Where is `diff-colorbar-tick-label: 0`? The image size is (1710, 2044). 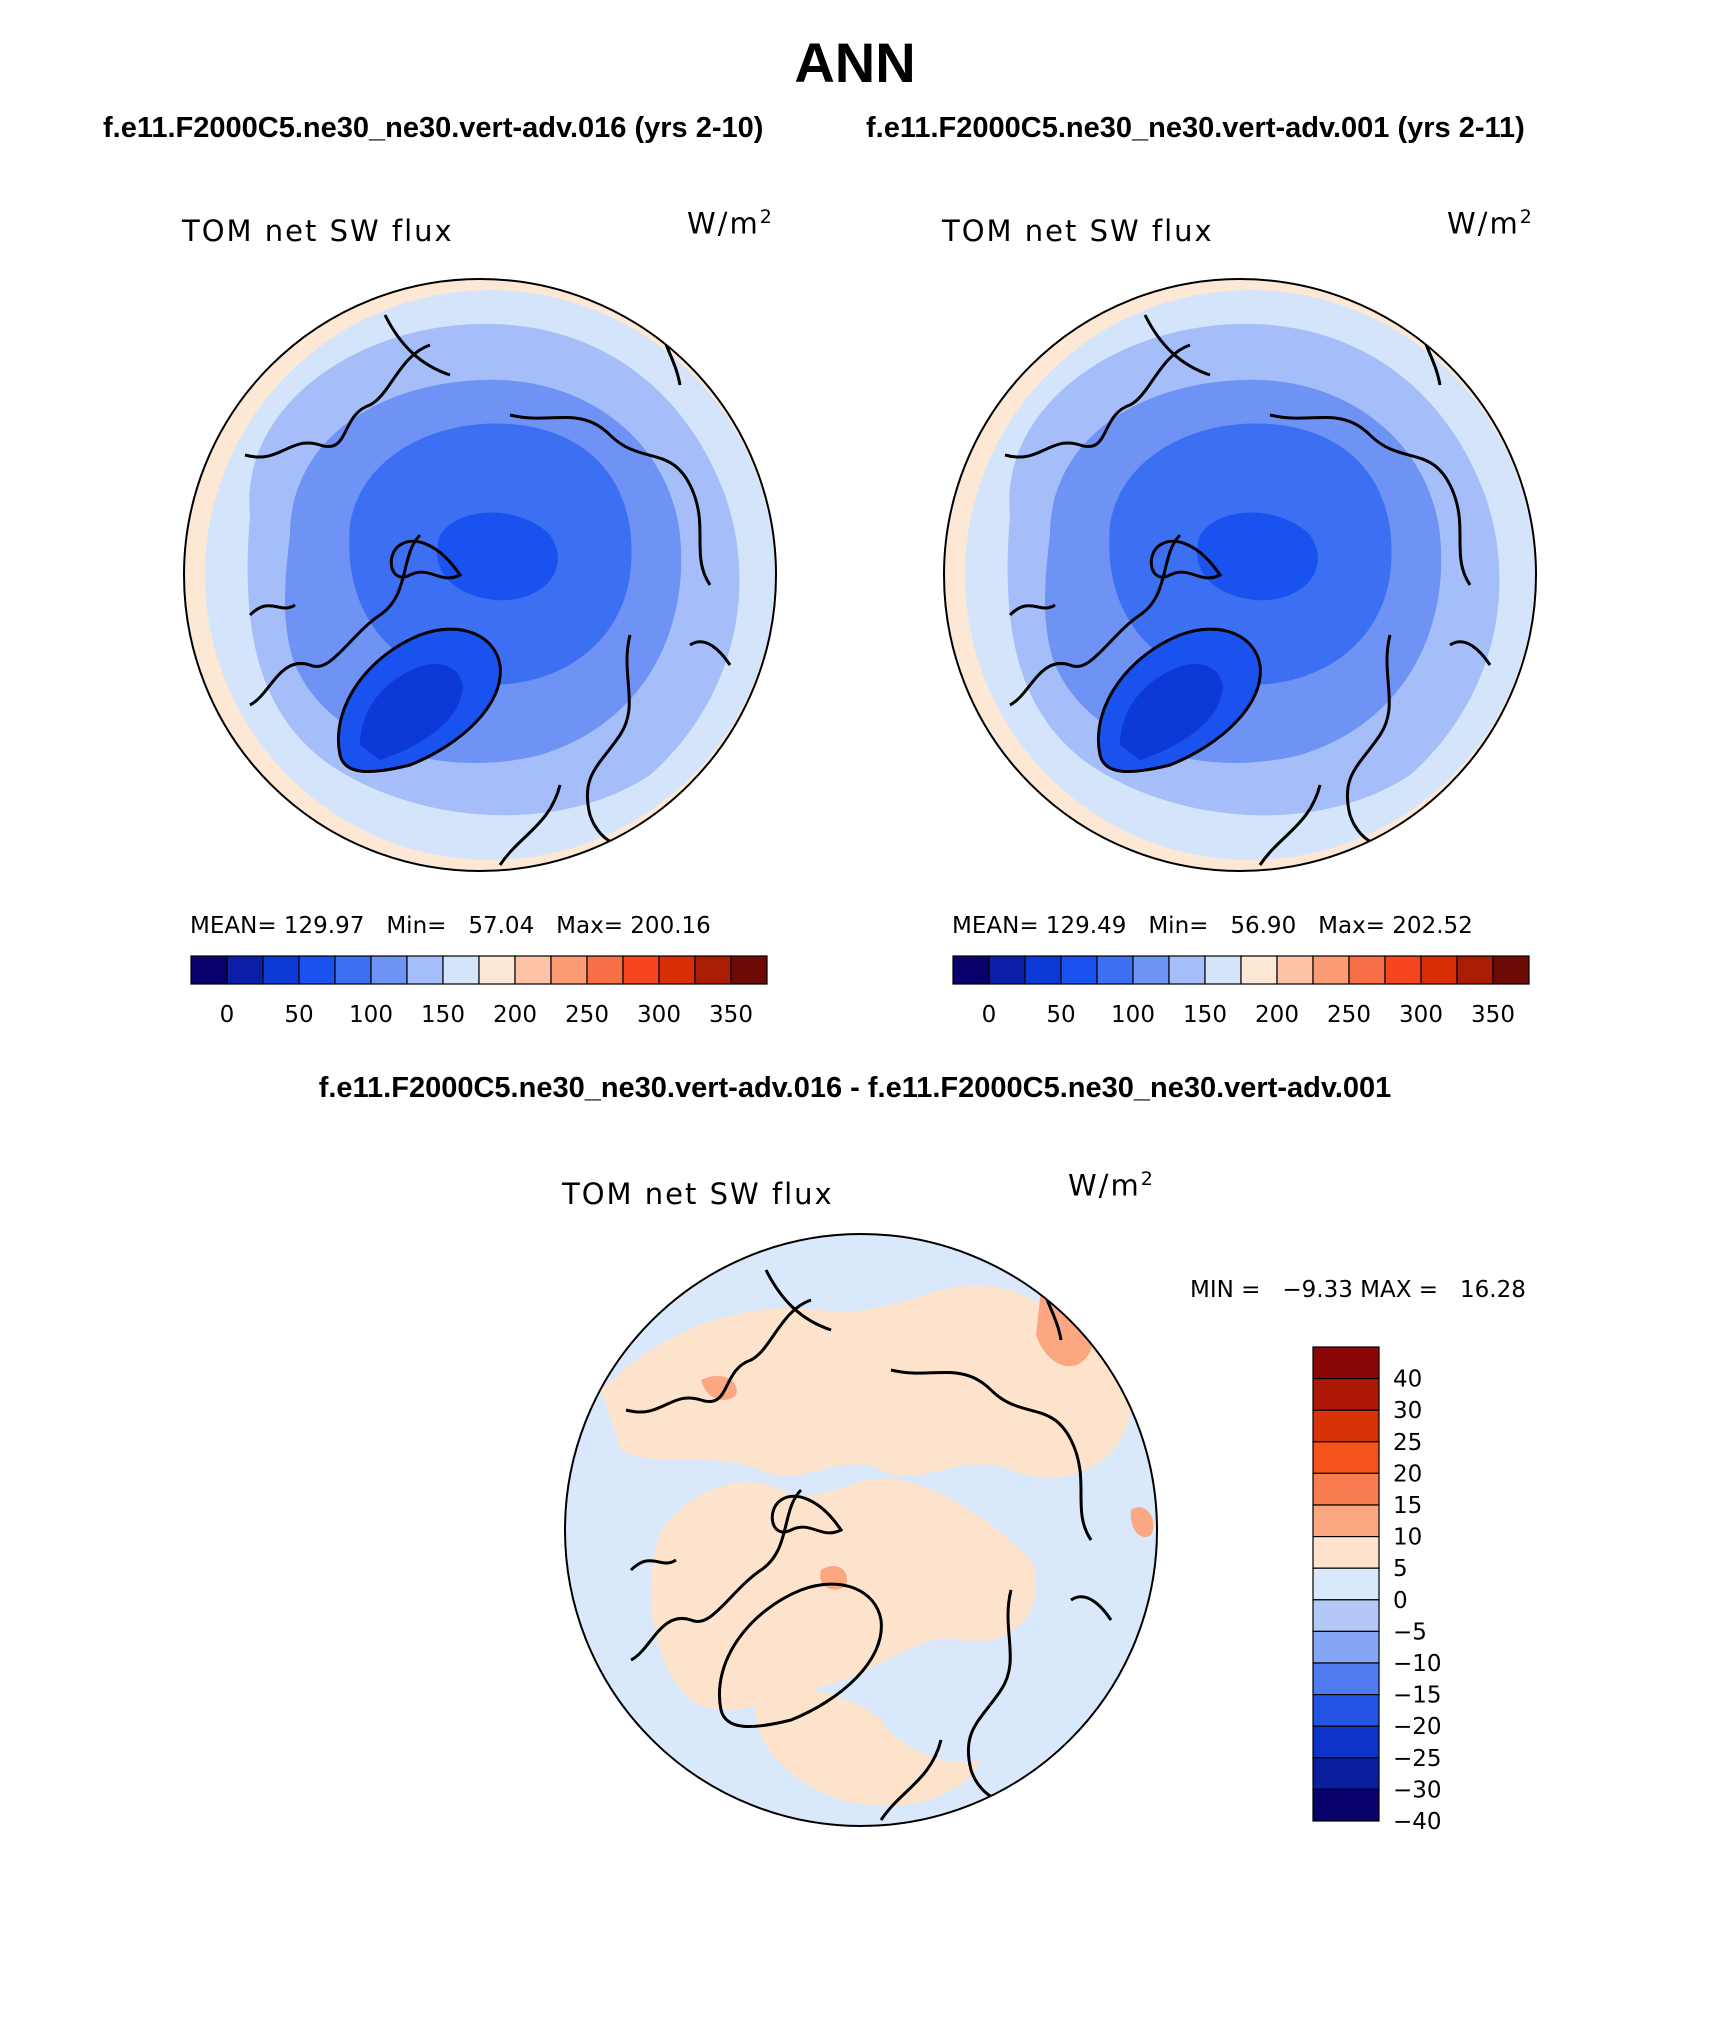 diff-colorbar-tick-label: 0 is located at coordinates (1400, 1601).